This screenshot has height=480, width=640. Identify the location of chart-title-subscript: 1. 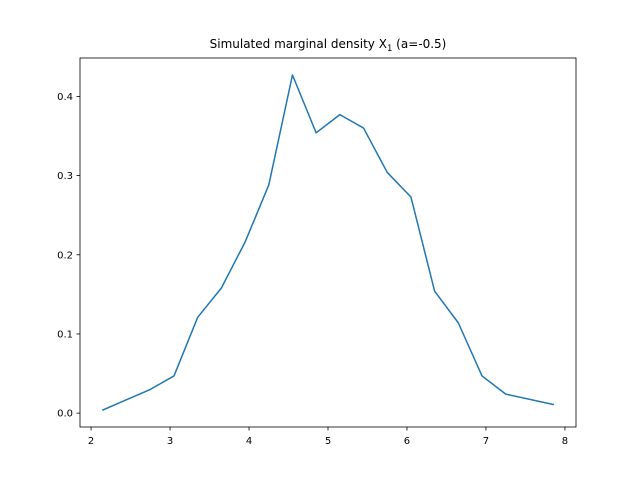
(389, 49).